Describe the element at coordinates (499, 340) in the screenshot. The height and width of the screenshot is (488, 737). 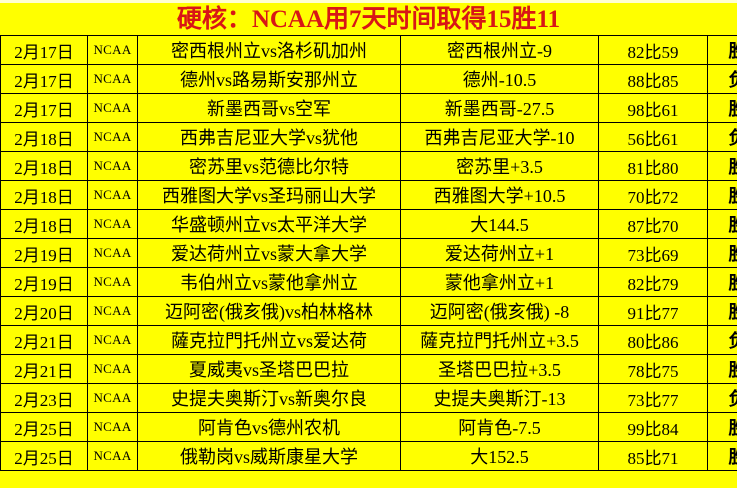
I see `cell-handicap: 薩克拉門托州立+3.5` at that location.